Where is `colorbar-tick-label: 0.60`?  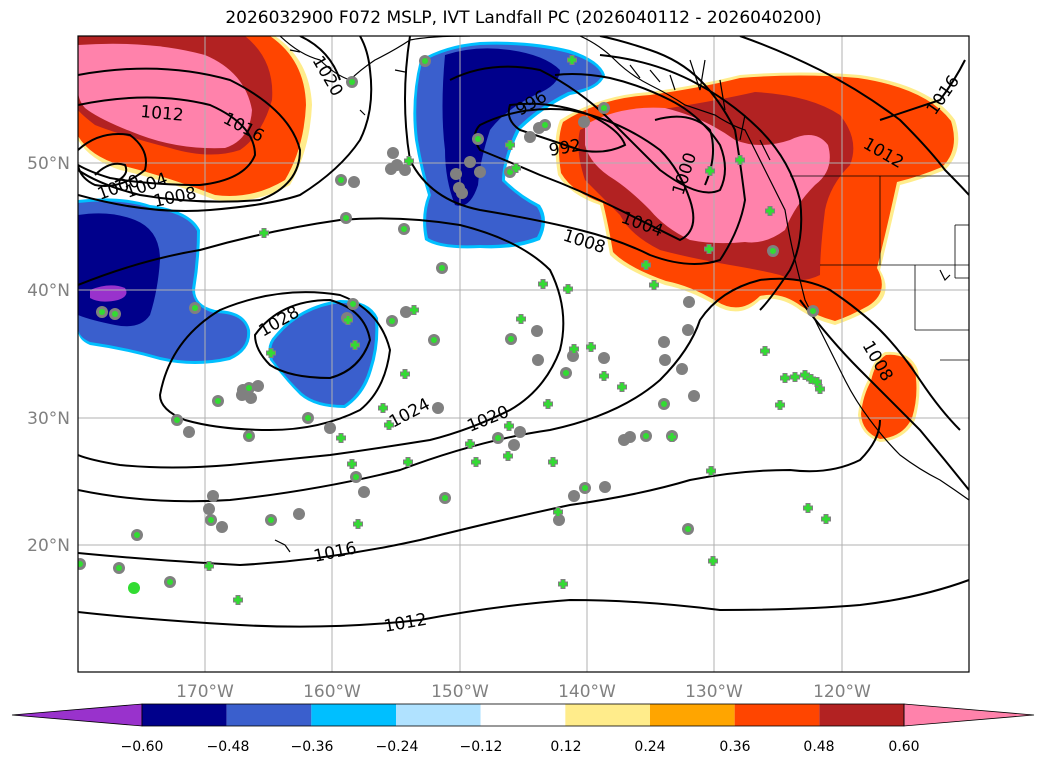 colorbar-tick-label: 0.60 is located at coordinates (903, 747).